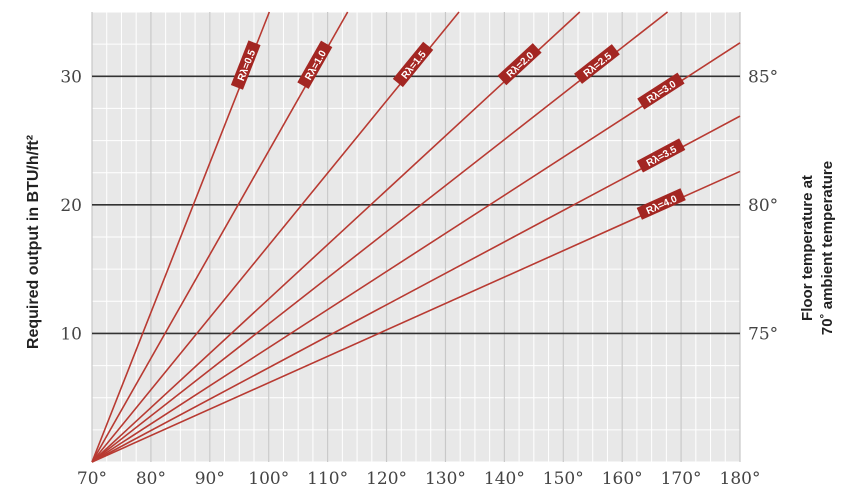 The width and height of the screenshot is (846, 491). What do you see at coordinates (151, 479) in the screenshot?
I see `x-tick-label: 80°` at bounding box center [151, 479].